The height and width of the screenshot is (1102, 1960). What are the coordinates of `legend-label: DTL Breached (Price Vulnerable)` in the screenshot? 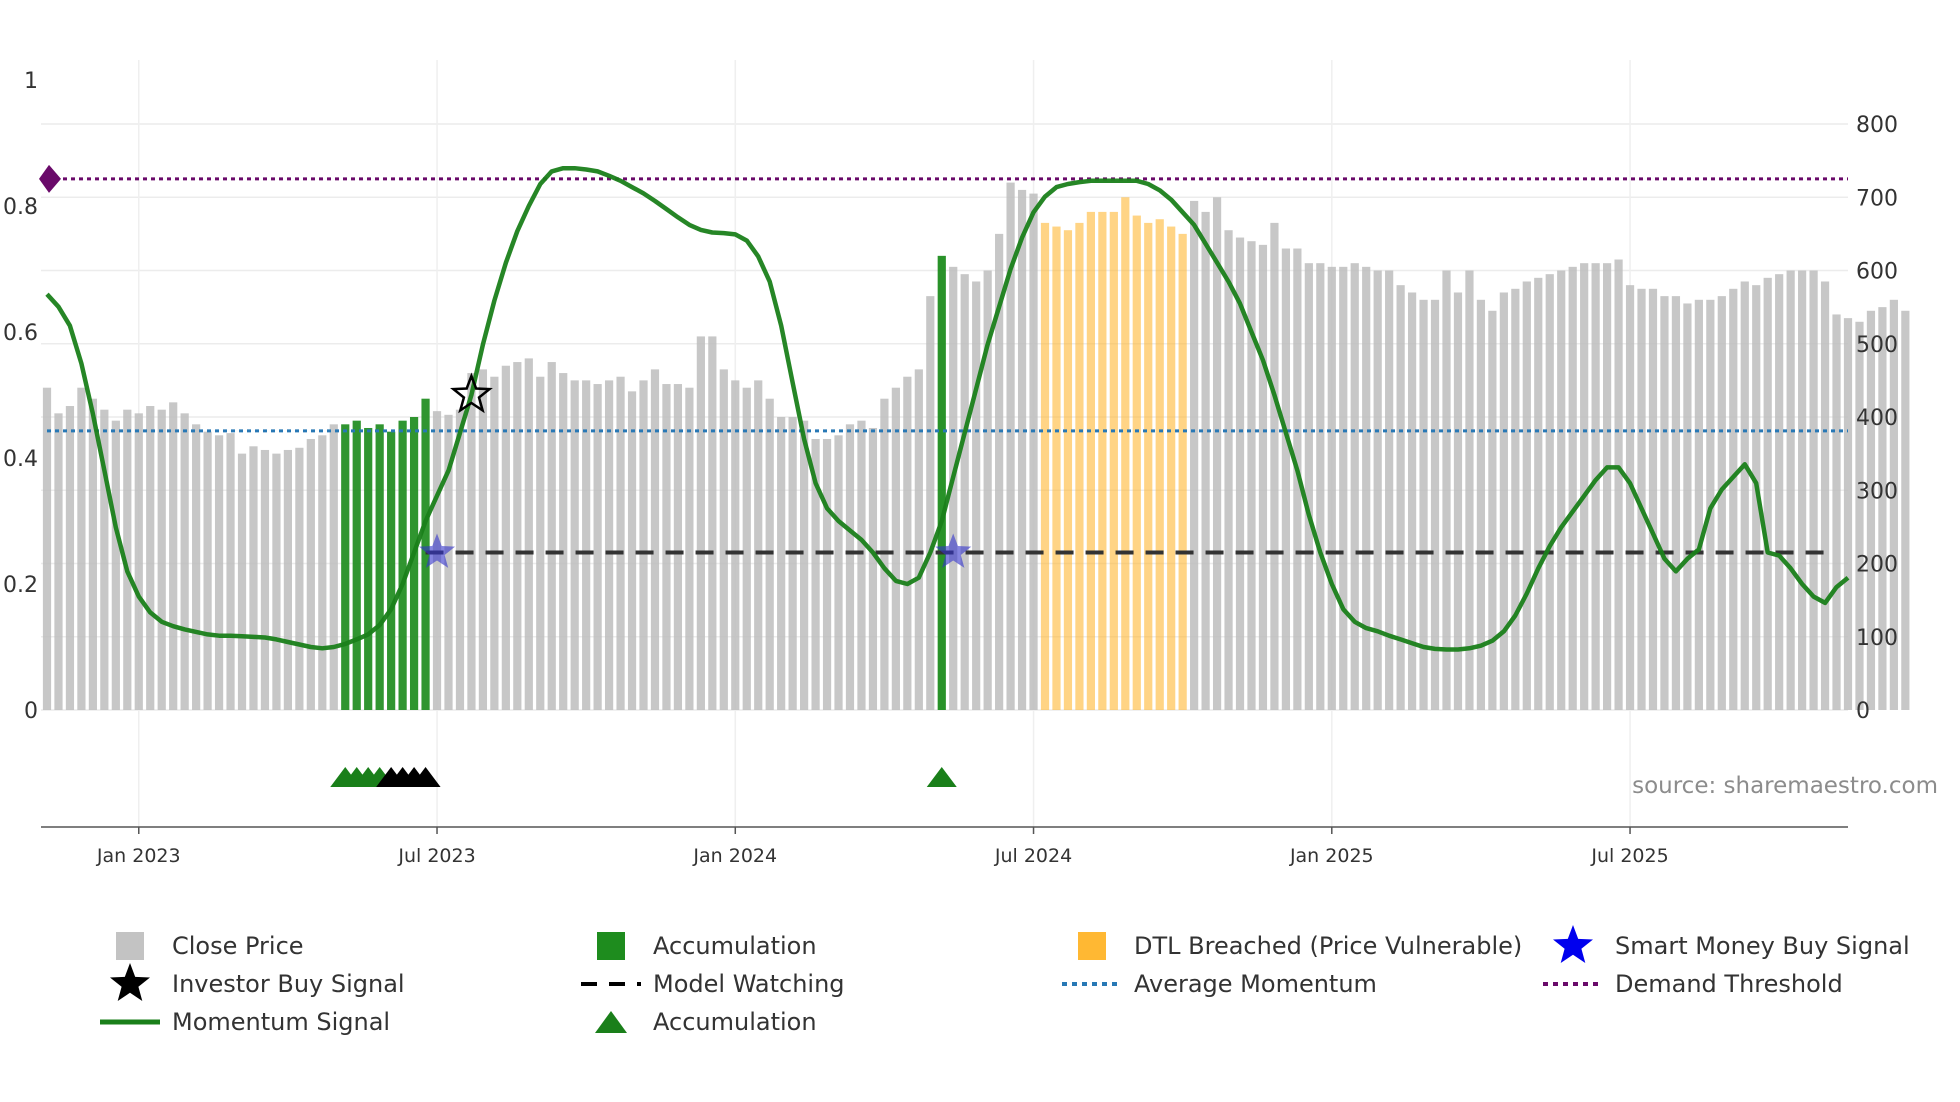 It's located at (1328, 946).